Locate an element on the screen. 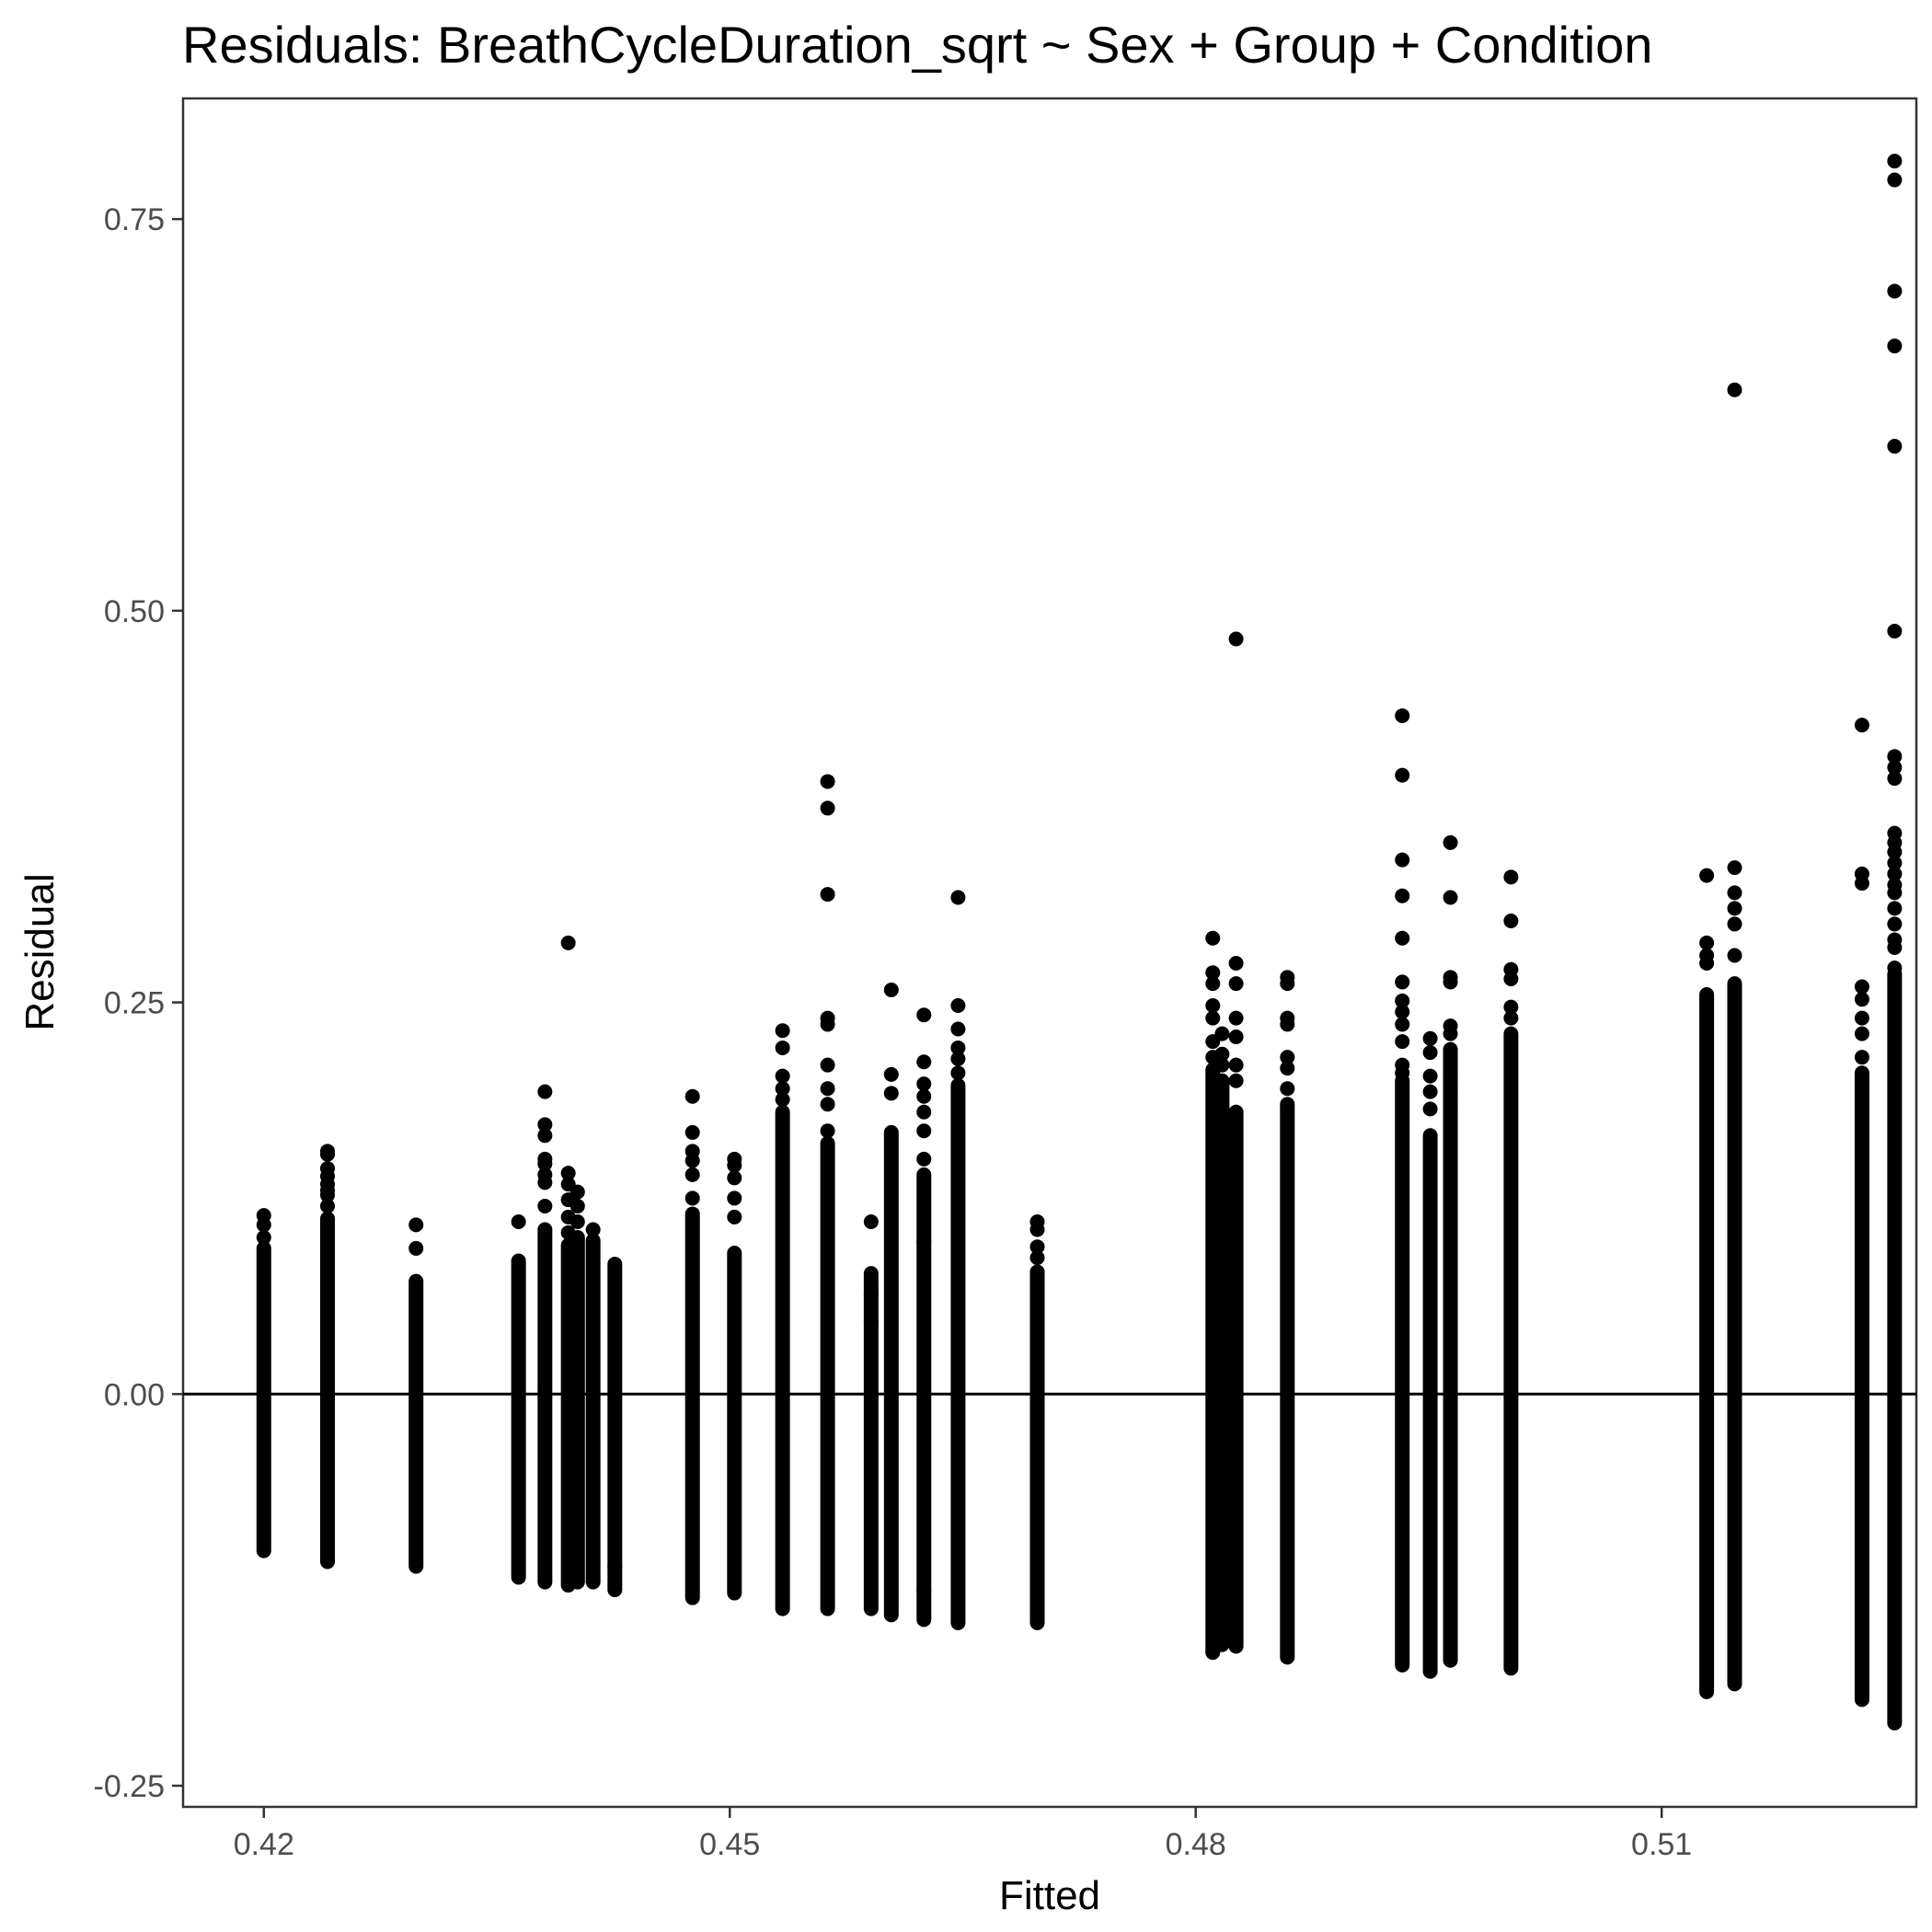 The height and width of the screenshot is (1932, 1932). x-tick-label: 0.42 is located at coordinates (264, 1844).